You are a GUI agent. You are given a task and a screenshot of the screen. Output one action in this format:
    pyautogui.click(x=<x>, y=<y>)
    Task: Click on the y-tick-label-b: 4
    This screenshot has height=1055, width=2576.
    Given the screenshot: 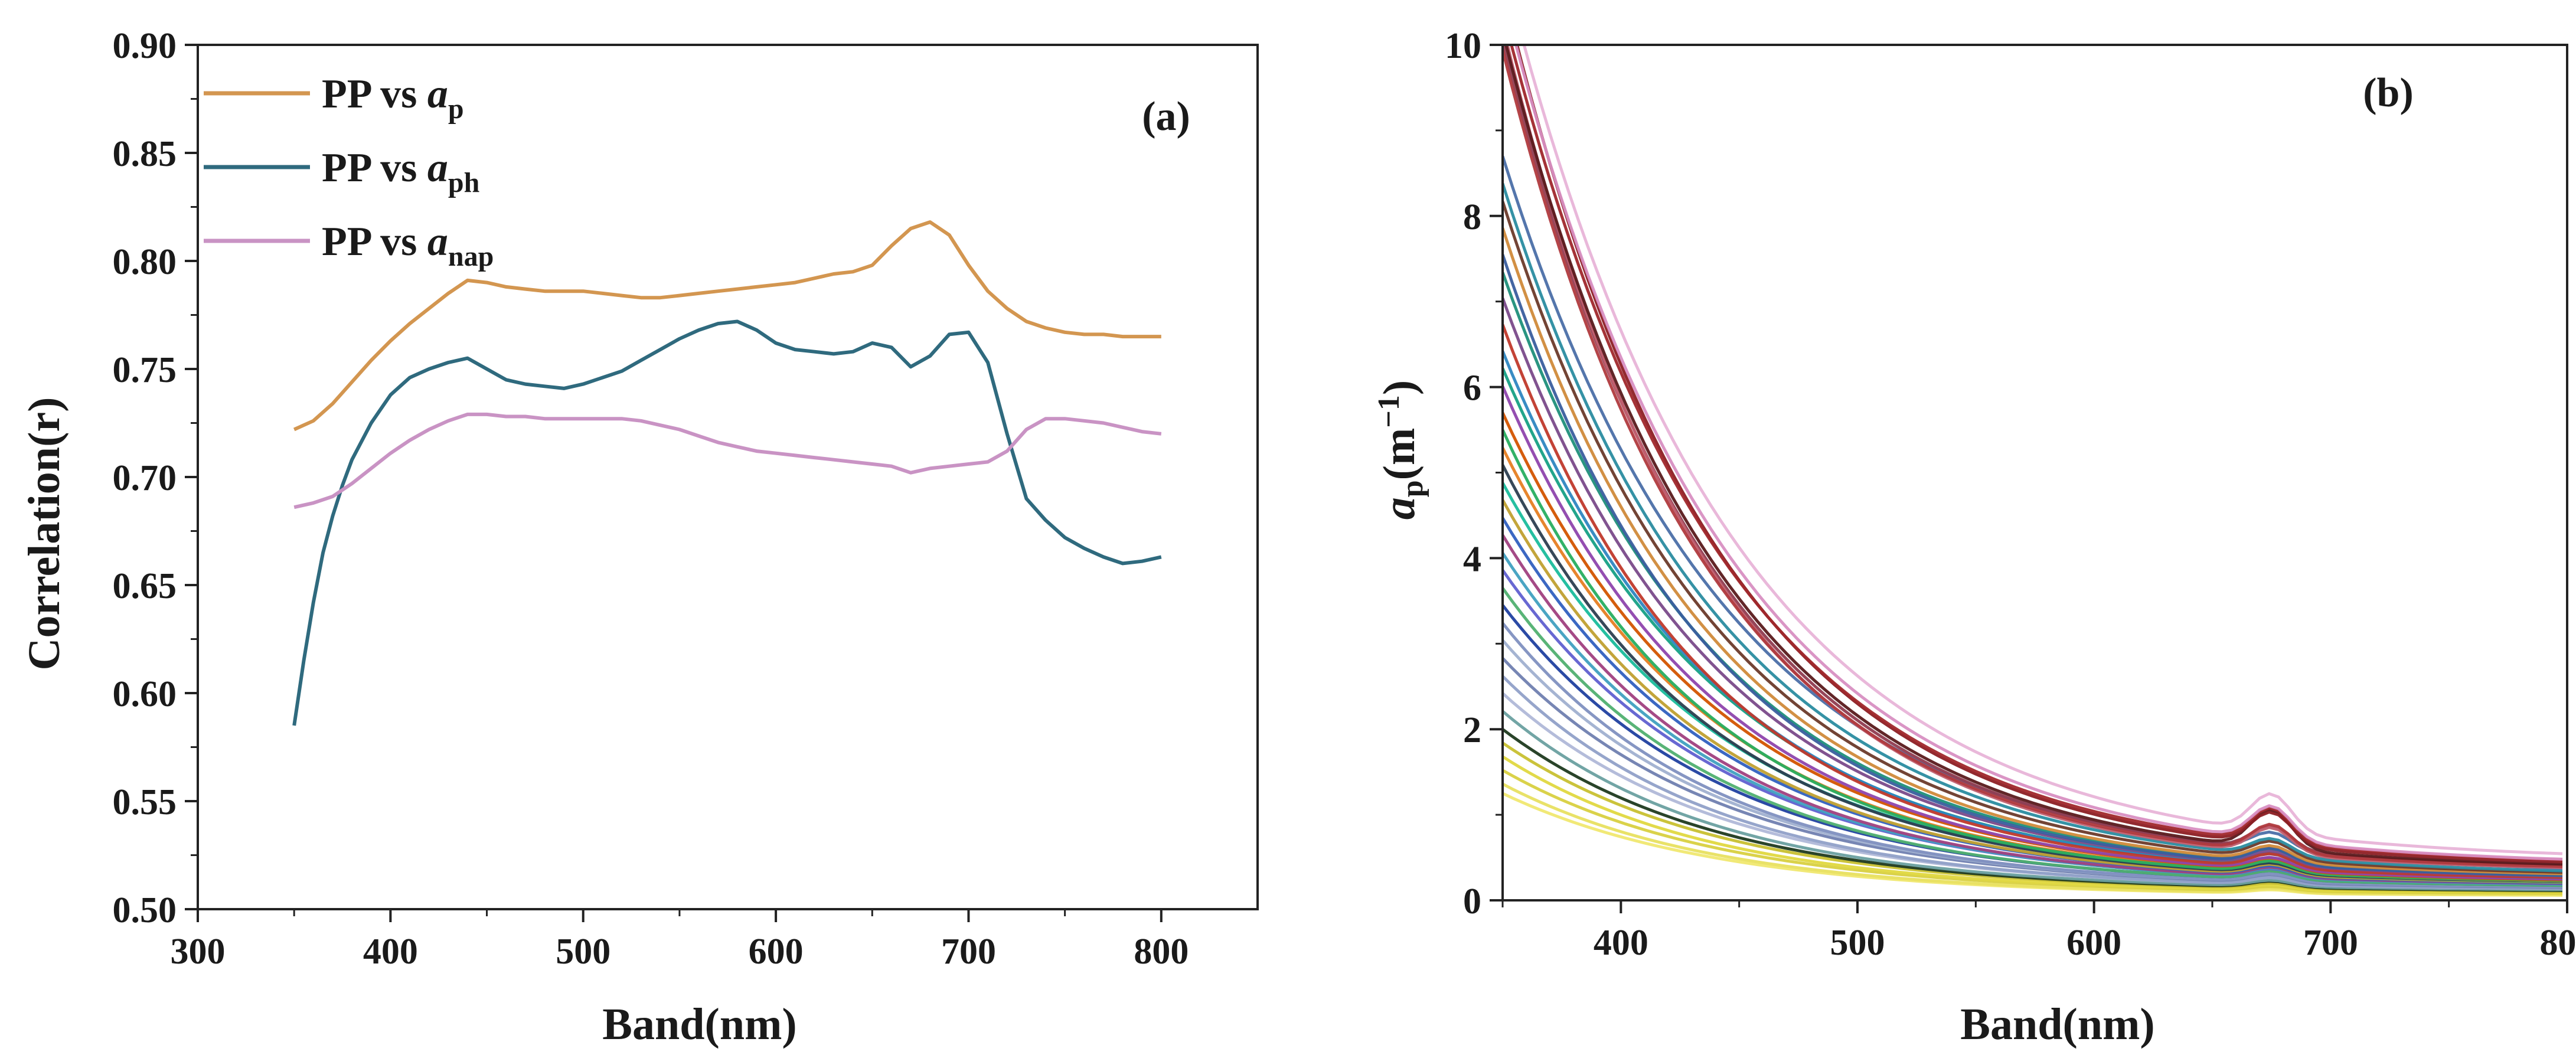 What is the action you would take?
    pyautogui.click(x=1472, y=559)
    